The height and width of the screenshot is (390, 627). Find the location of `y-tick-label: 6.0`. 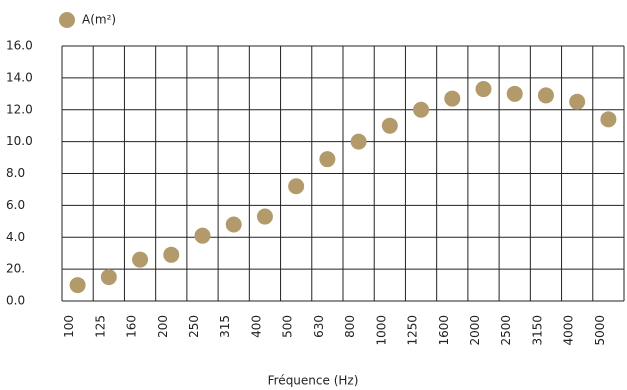

y-tick-label: 6.0 is located at coordinates (15, 205).